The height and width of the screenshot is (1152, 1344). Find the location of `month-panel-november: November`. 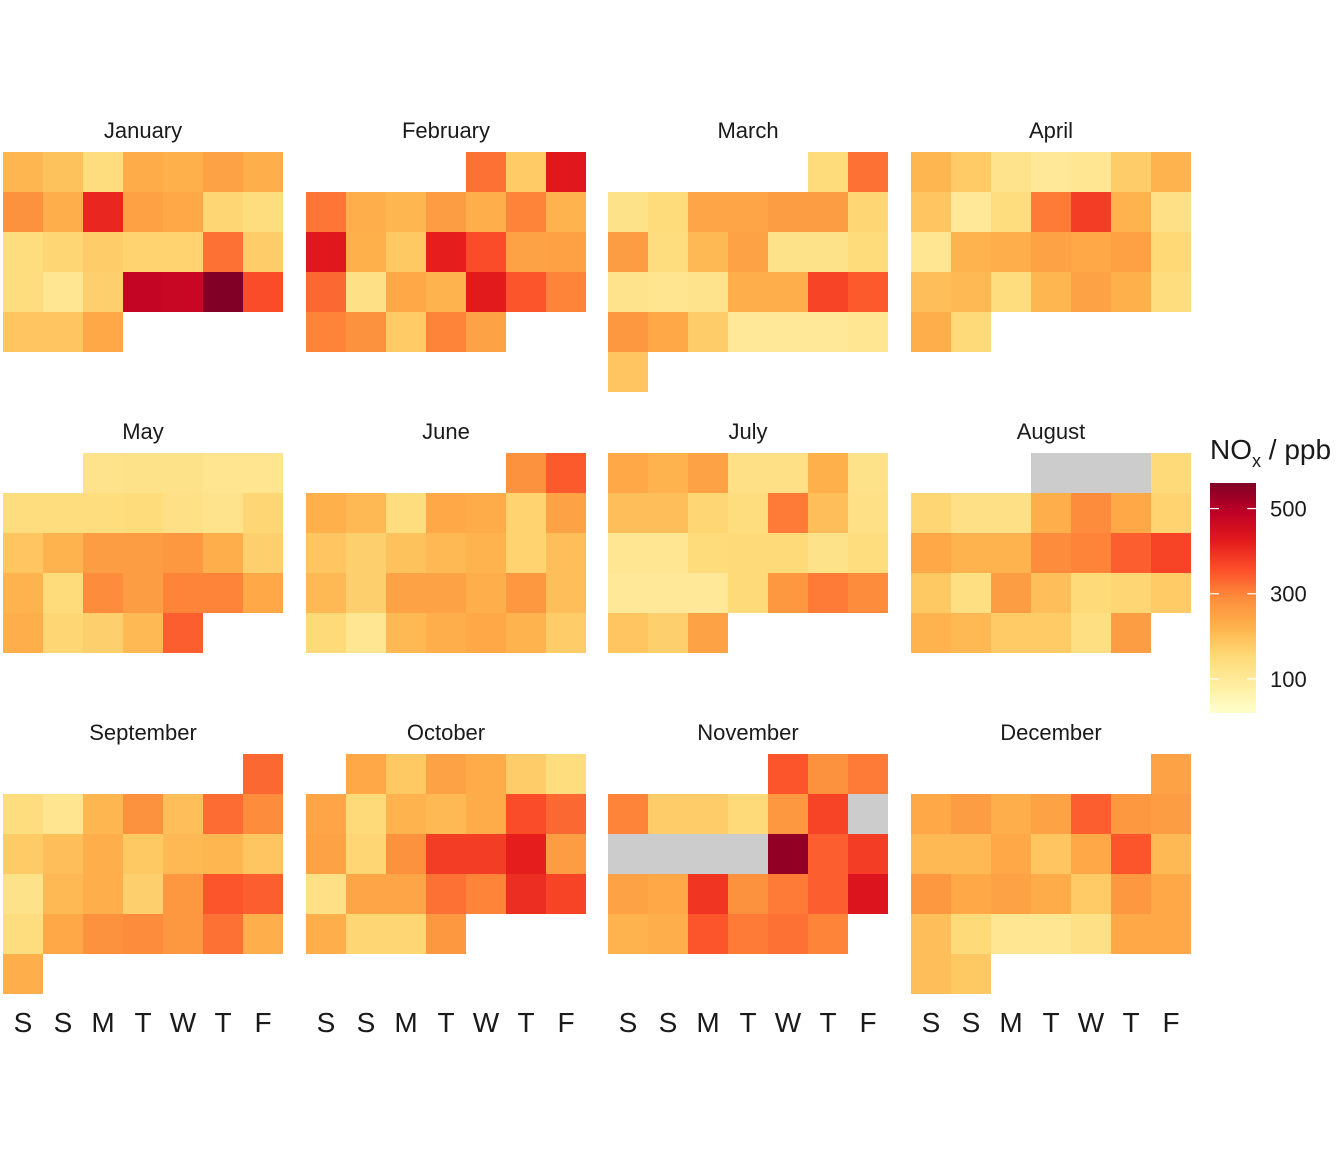

month-panel-november: November is located at coordinates (748, 837).